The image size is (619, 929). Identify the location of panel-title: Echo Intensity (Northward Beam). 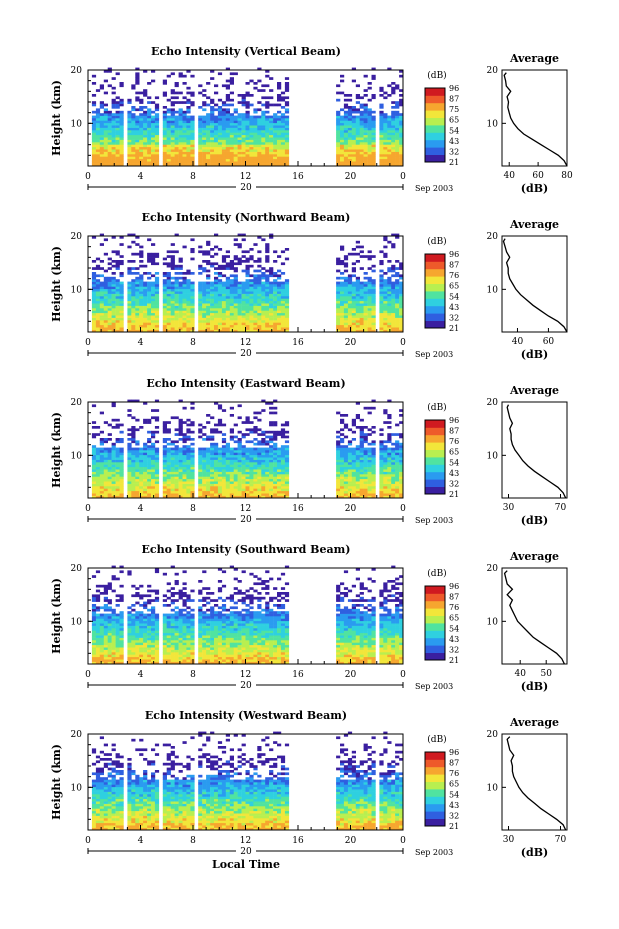
(246, 217).